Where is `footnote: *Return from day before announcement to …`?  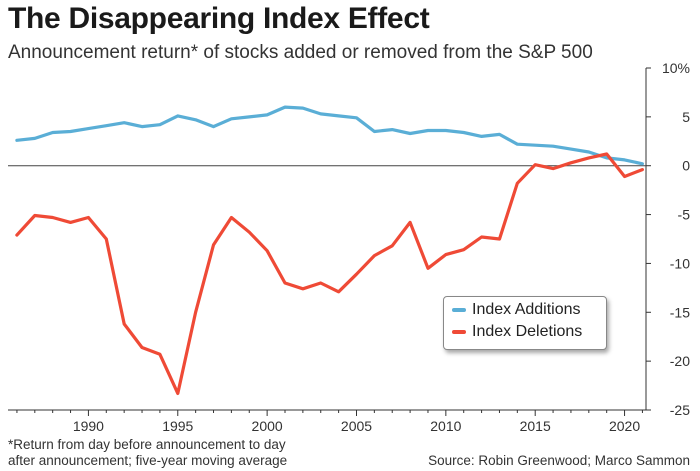 footnote: *Return from day before announcement to … is located at coordinates (147, 453).